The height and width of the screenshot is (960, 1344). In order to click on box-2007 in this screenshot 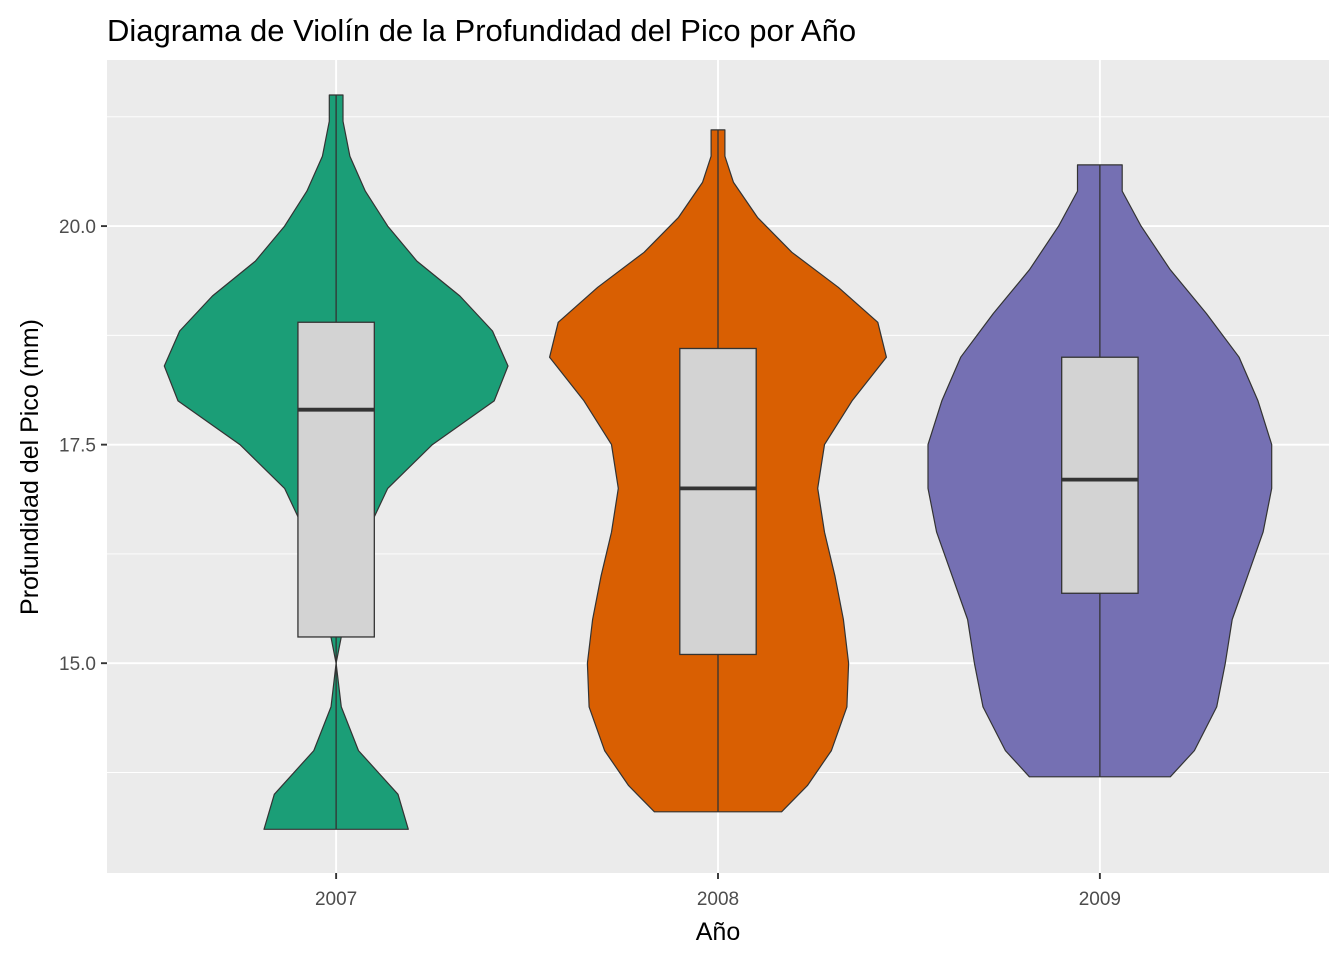, I will do `click(336, 479)`.